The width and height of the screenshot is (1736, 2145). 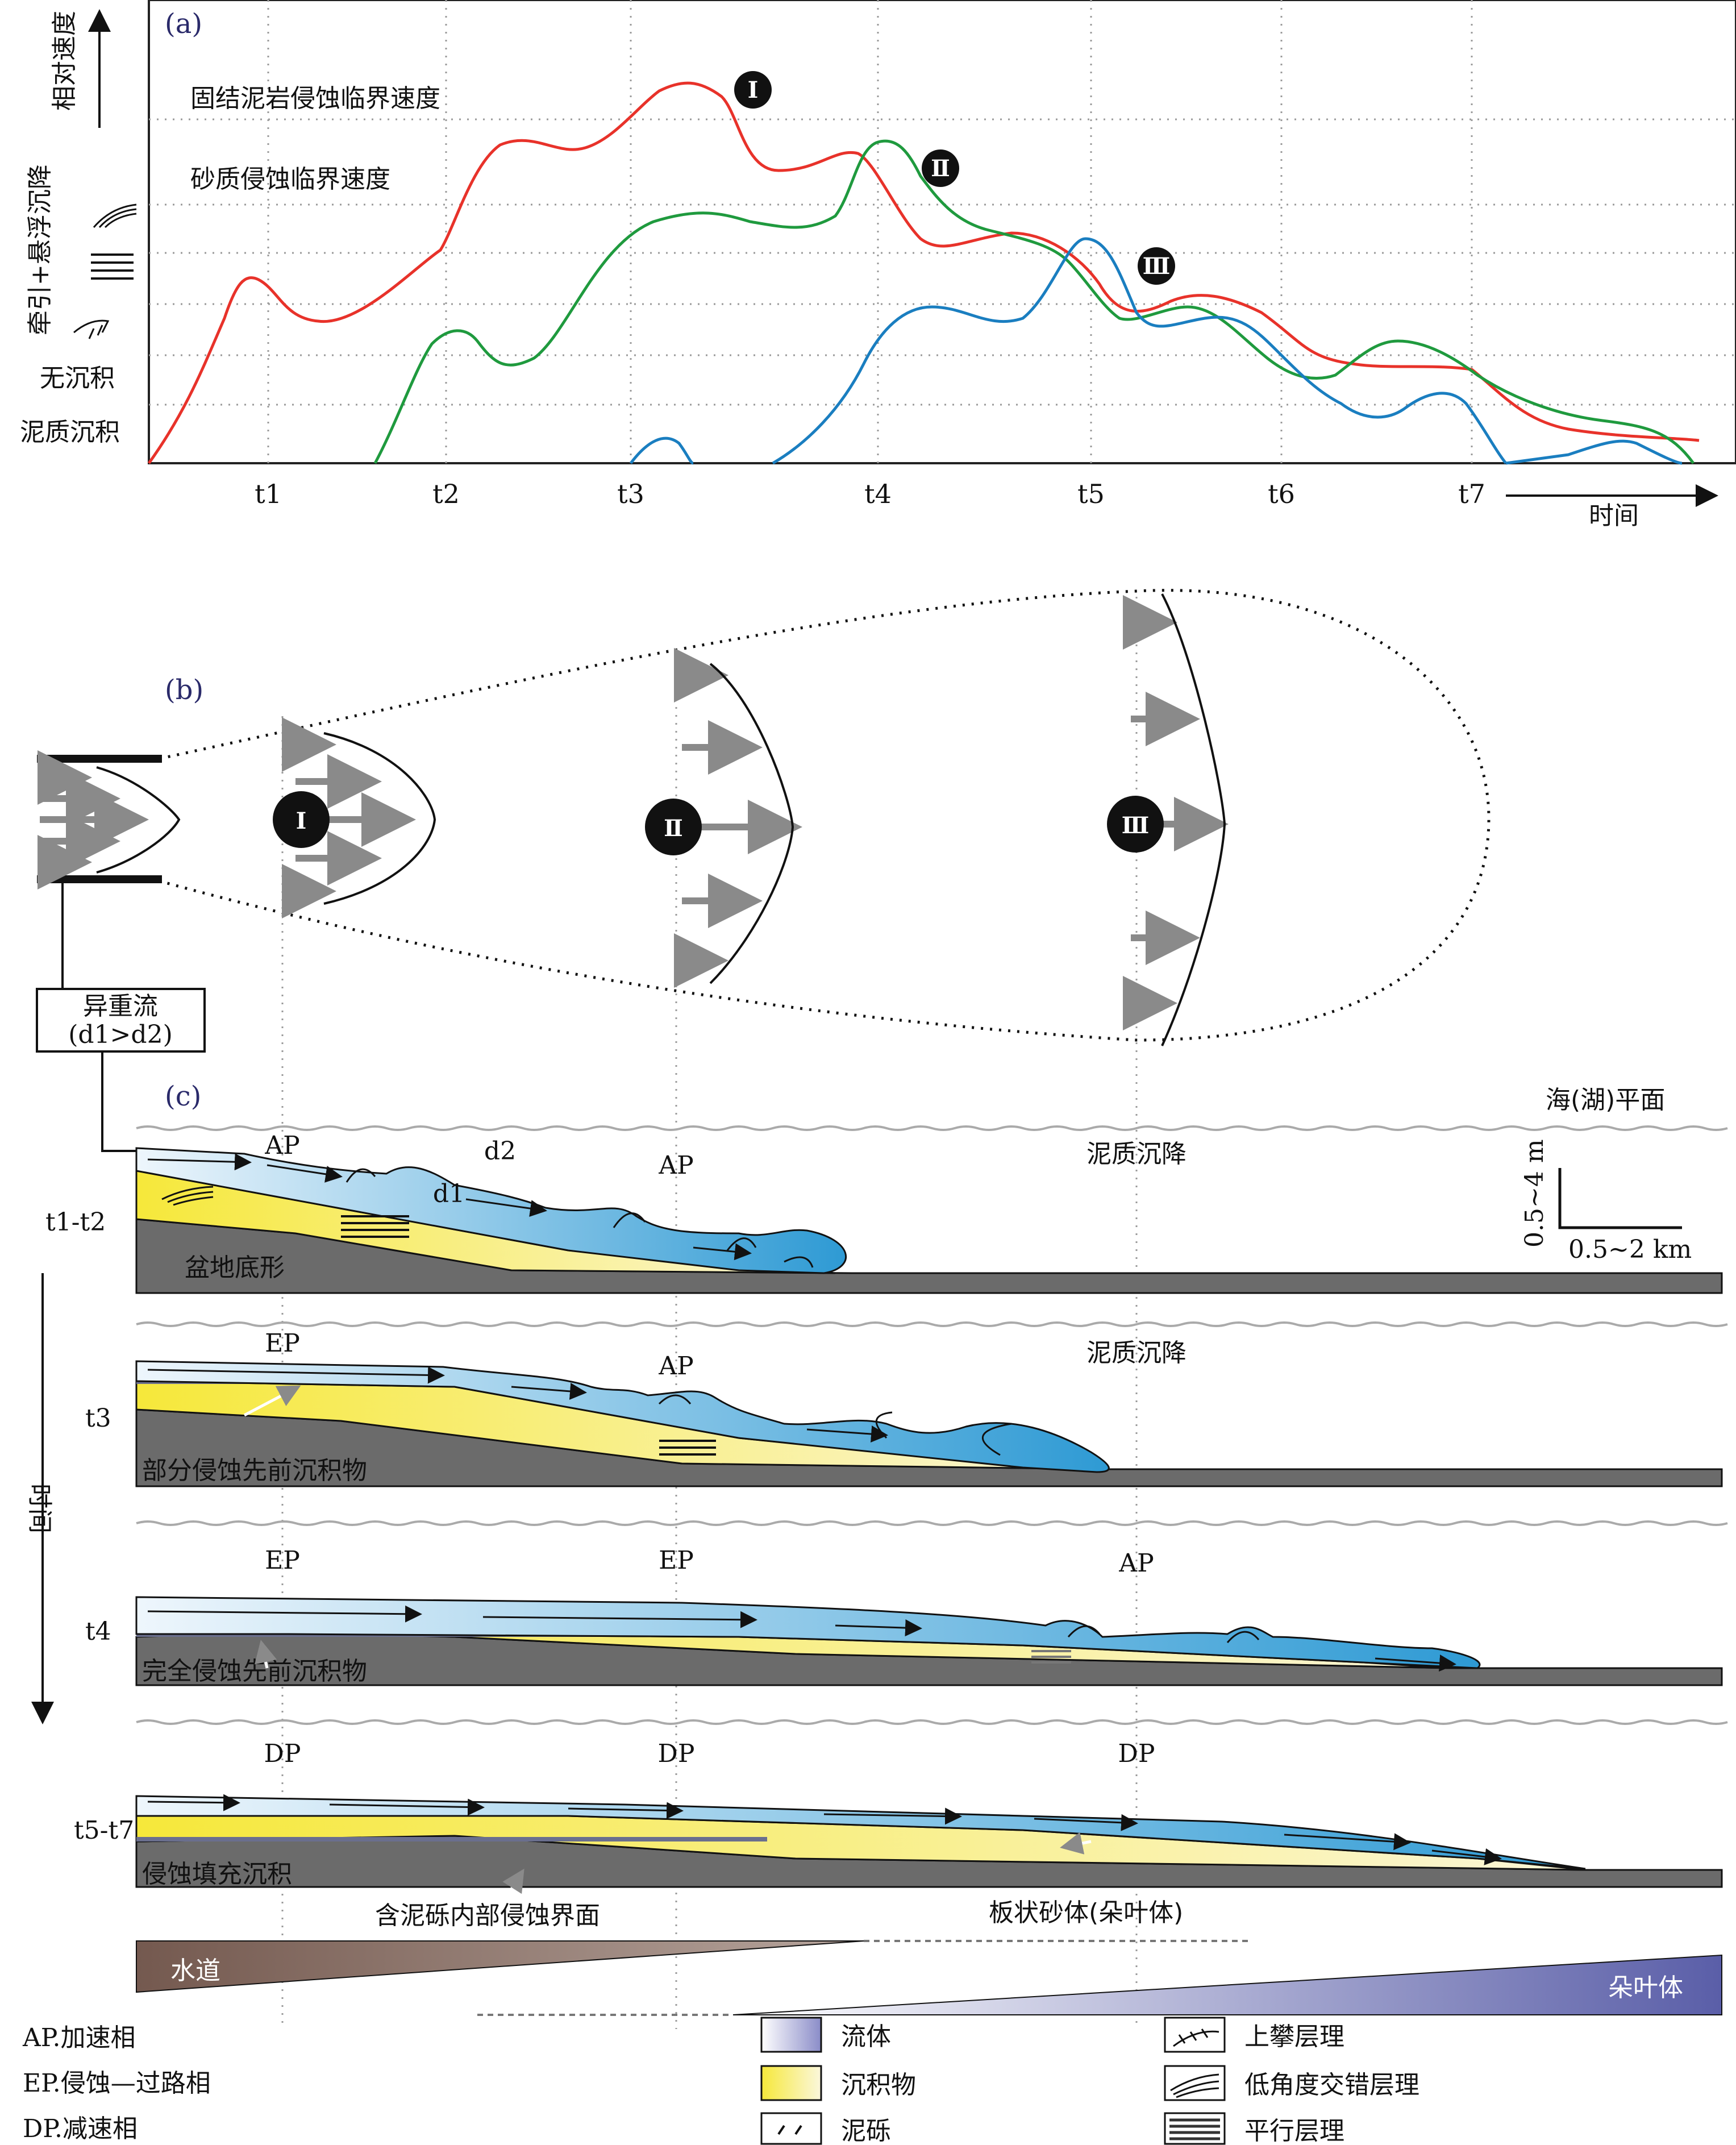 I want to click on row4-note-erosion: 含泥砾内部侵蚀界面, so click(x=487, y=1915).